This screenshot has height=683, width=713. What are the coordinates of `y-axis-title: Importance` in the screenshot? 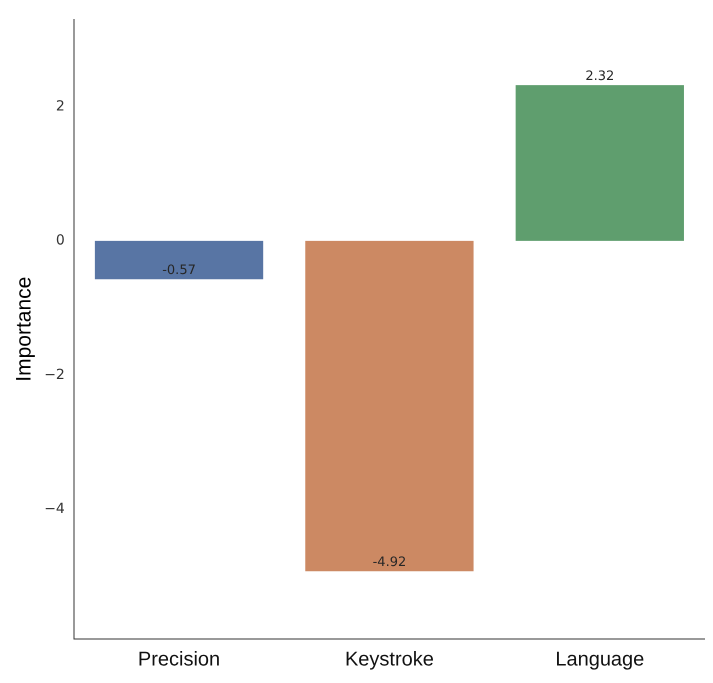 It's located at (24, 329).